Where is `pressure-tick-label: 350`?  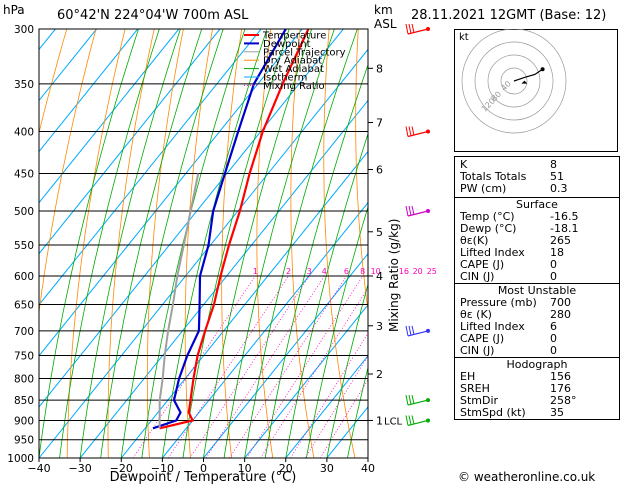 pressure-tick-label: 350 is located at coordinates (24, 85).